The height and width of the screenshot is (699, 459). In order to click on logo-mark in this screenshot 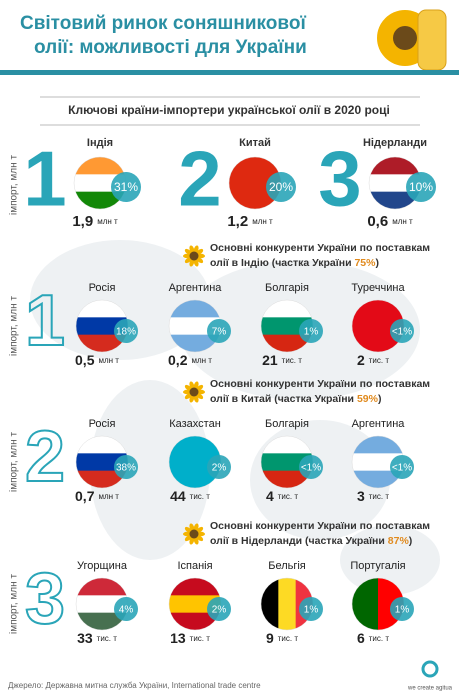, I will do `click(430, 669)`.